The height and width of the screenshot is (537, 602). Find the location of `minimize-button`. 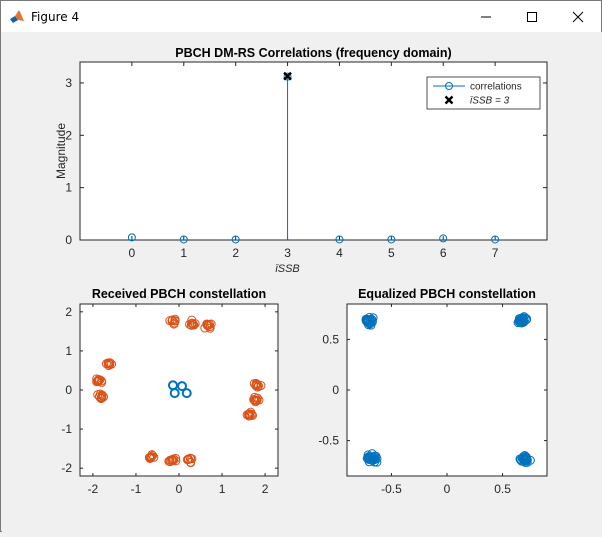

minimize-button is located at coordinates (486, 16).